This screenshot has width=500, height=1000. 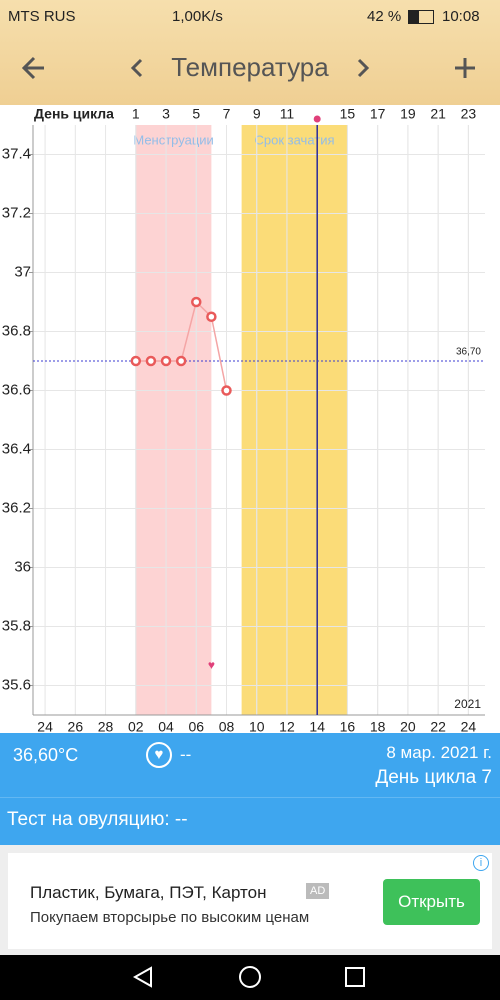 I want to click on carrier: MTS RUS, so click(x=42, y=16).